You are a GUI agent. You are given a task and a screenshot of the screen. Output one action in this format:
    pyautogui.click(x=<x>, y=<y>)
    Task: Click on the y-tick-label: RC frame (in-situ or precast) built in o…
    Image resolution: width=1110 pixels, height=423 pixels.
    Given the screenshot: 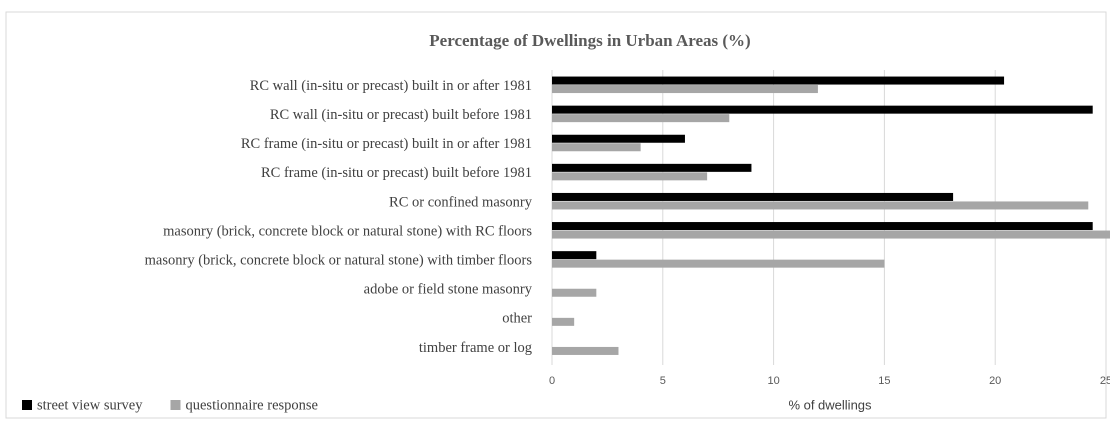 What is the action you would take?
    pyautogui.click(x=386, y=144)
    